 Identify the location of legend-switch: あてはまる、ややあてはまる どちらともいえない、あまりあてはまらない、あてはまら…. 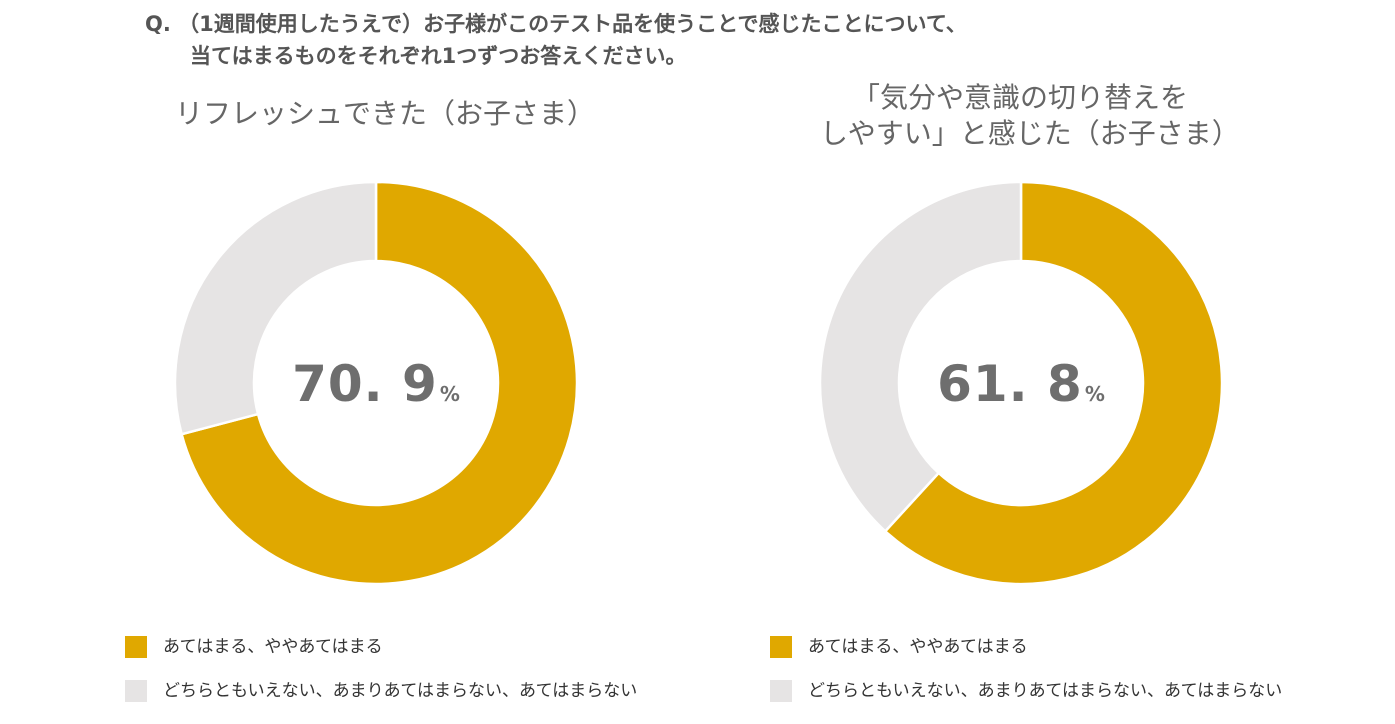
(1026, 680).